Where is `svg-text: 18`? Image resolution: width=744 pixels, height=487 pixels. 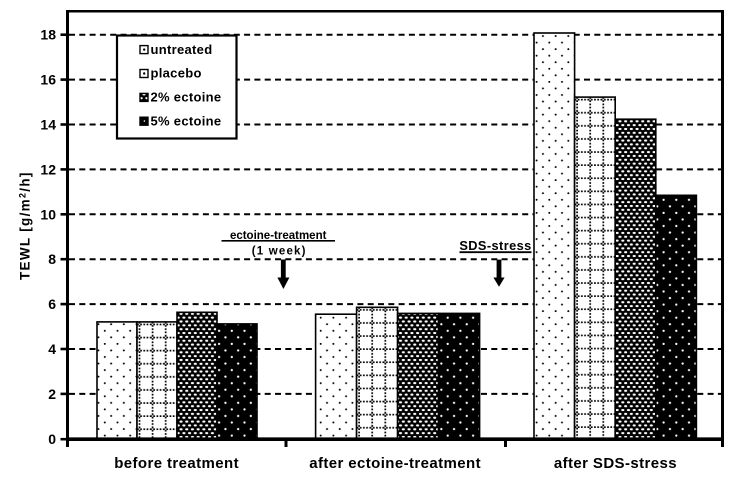 svg-text: 18 is located at coordinates (48, 35).